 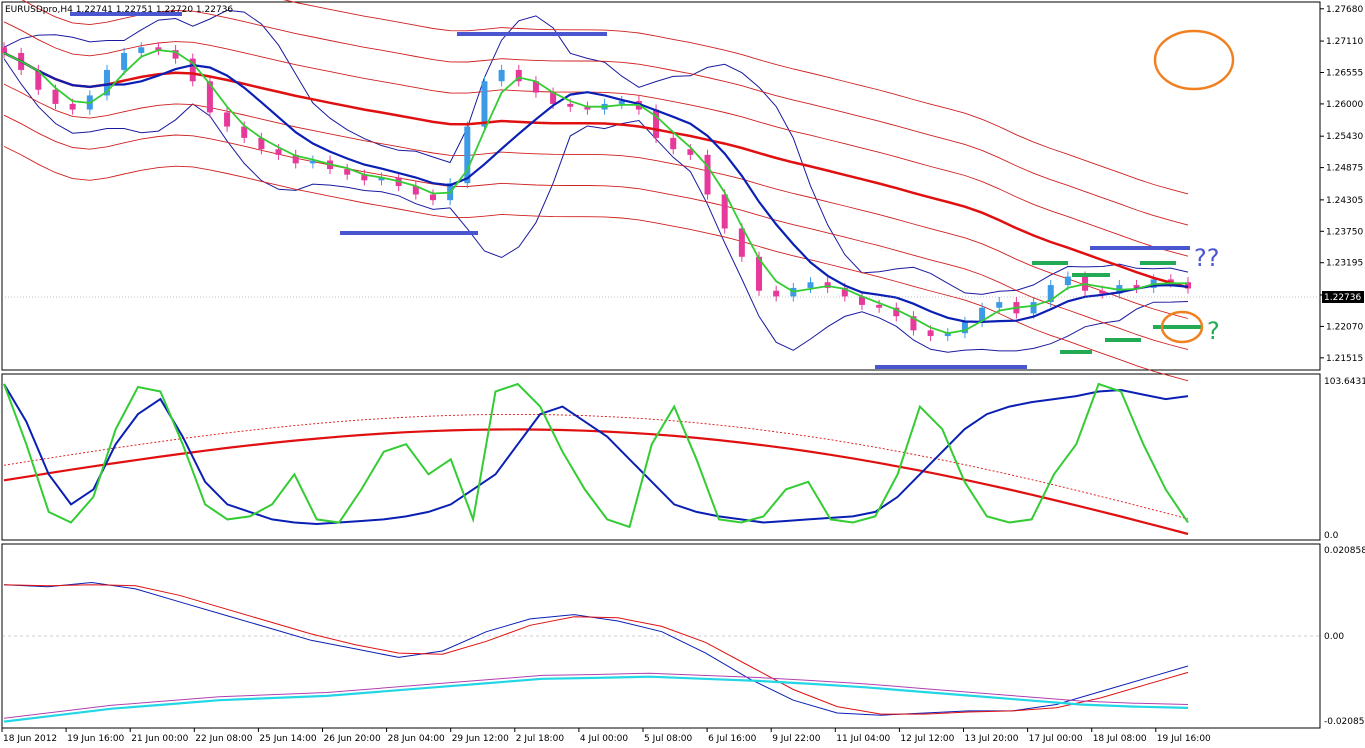 What do you see at coordinates (596, 699) in the screenshot?
I see `osc-cyan-line` at bounding box center [596, 699].